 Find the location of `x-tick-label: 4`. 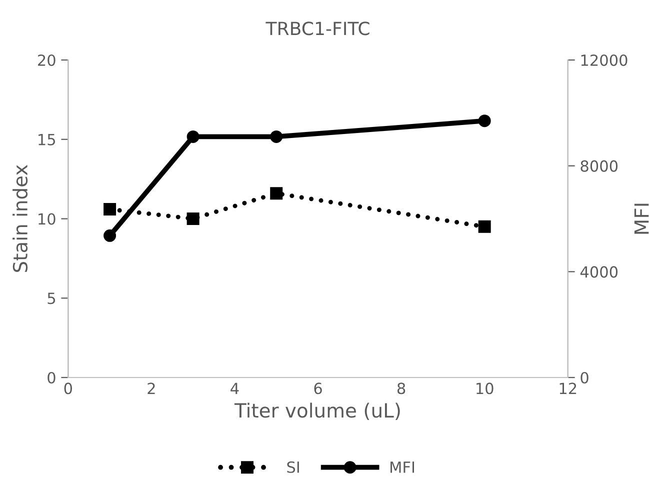

x-tick-label: 4 is located at coordinates (234, 388).